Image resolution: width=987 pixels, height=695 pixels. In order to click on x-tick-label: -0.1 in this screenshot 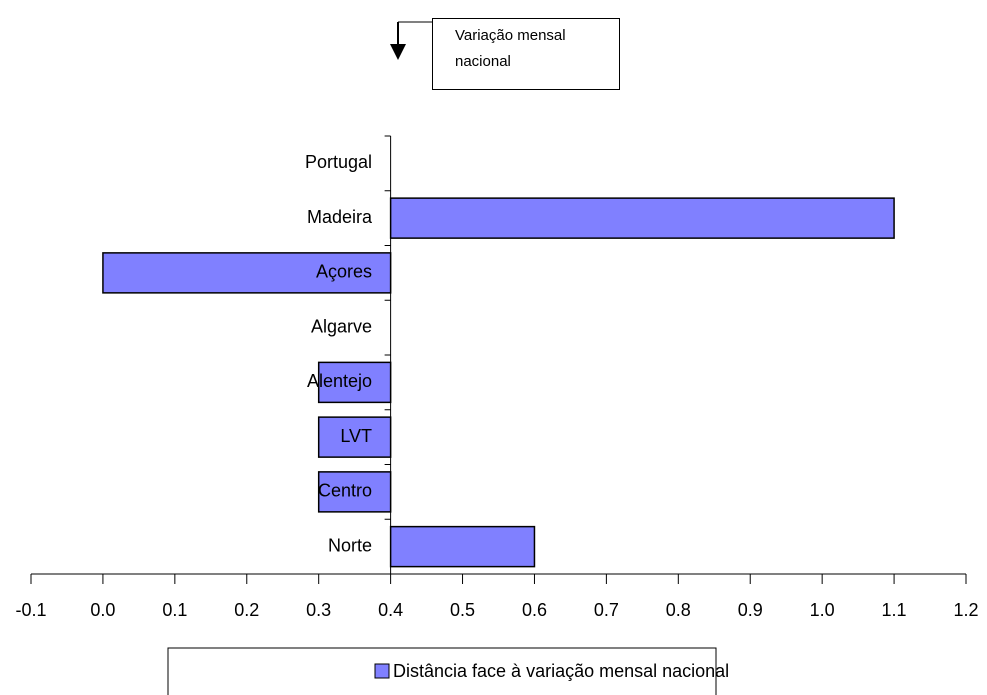, I will do `click(30, 610)`.